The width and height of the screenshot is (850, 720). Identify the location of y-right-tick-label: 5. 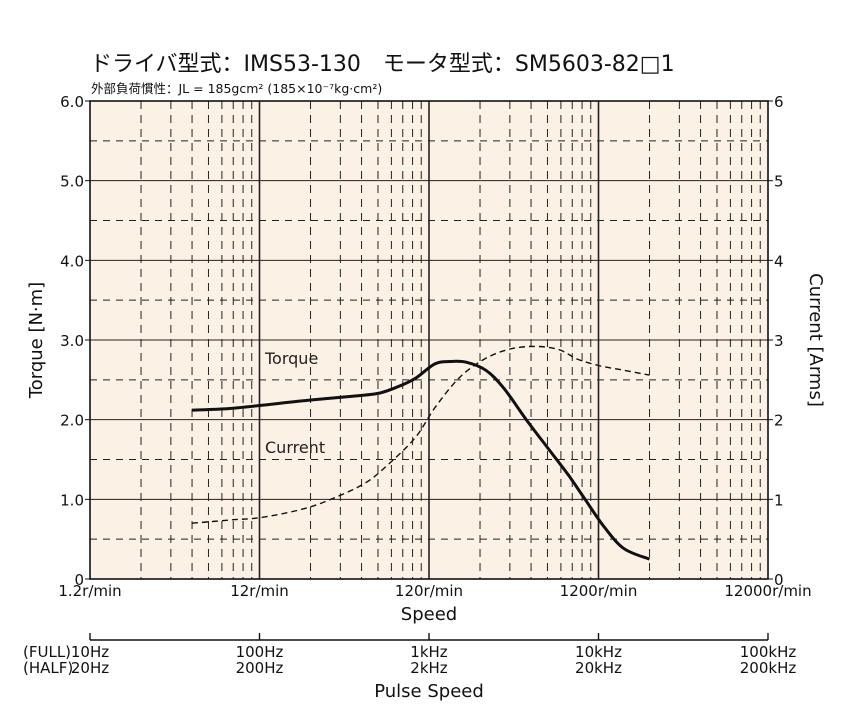
(779, 182).